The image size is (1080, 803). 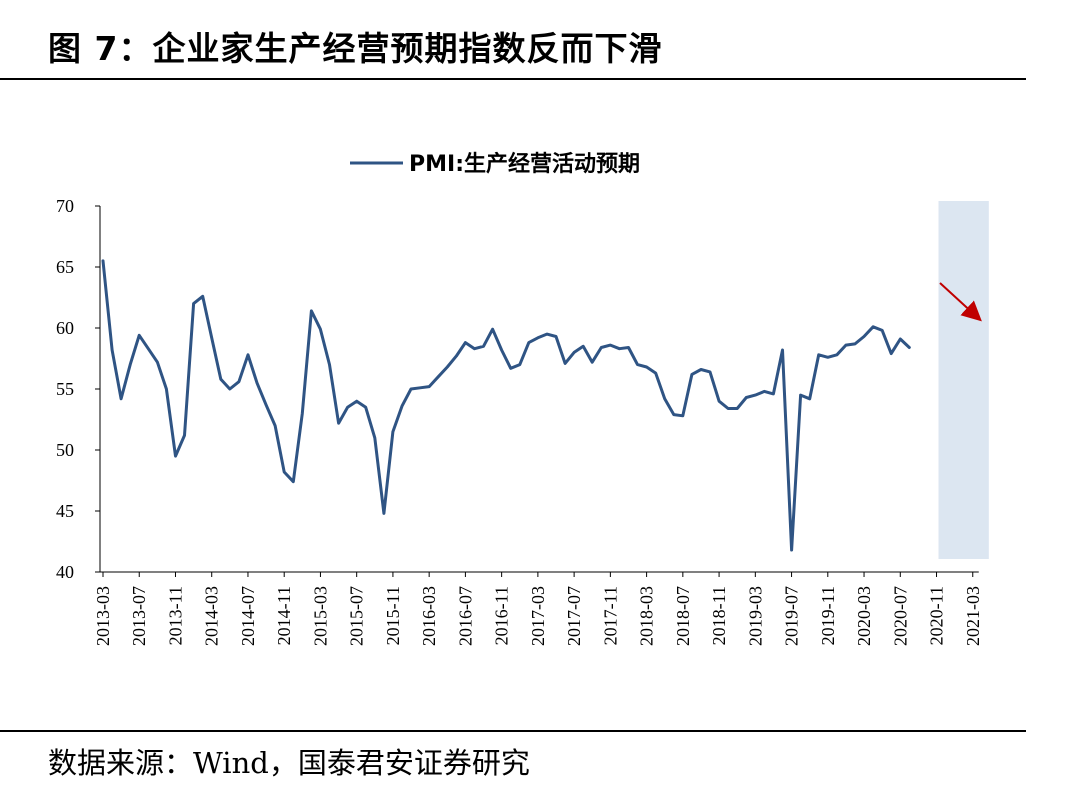 I want to click on x-tick-label: 2021-03, so click(x=973, y=616).